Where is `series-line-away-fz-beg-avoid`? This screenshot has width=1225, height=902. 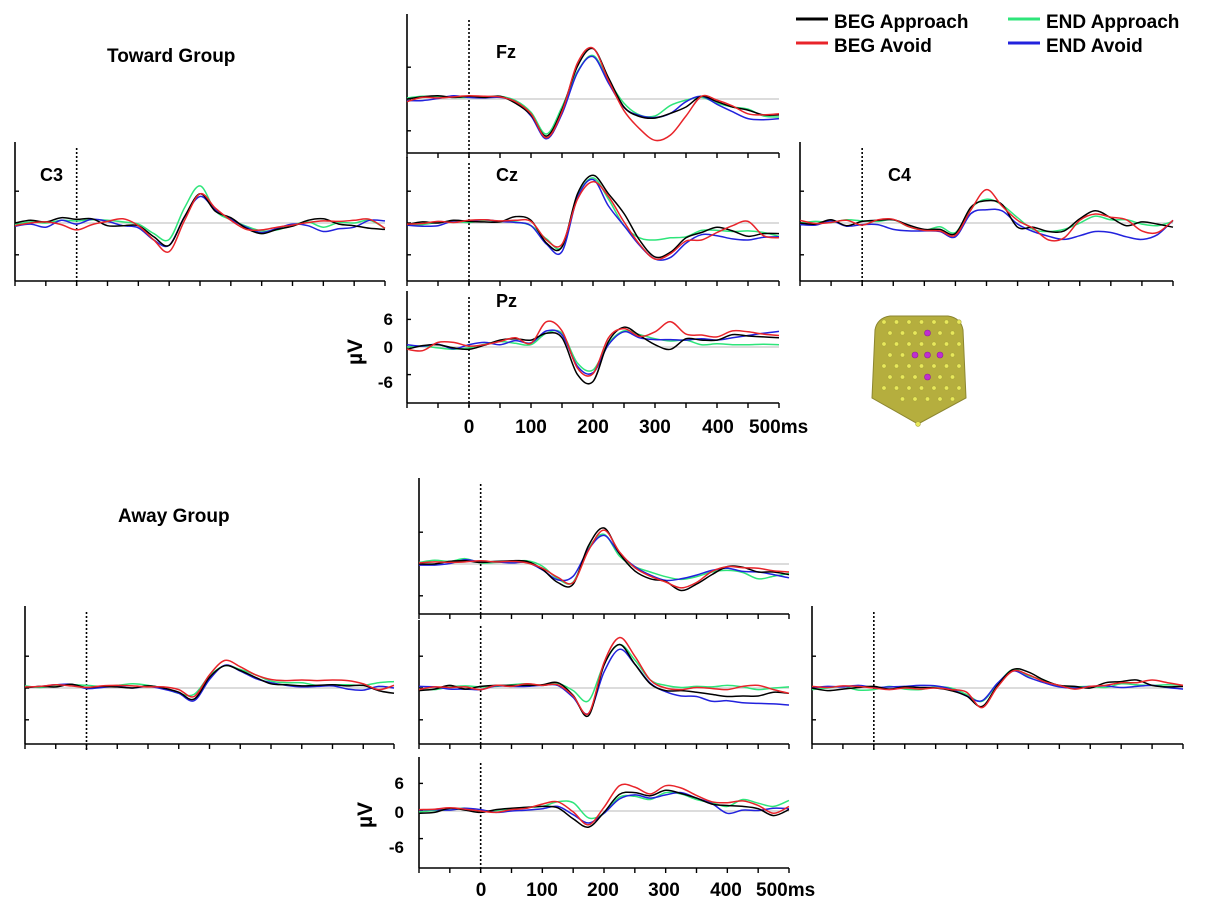
series-line-away-fz-beg-avoid is located at coordinates (604, 559).